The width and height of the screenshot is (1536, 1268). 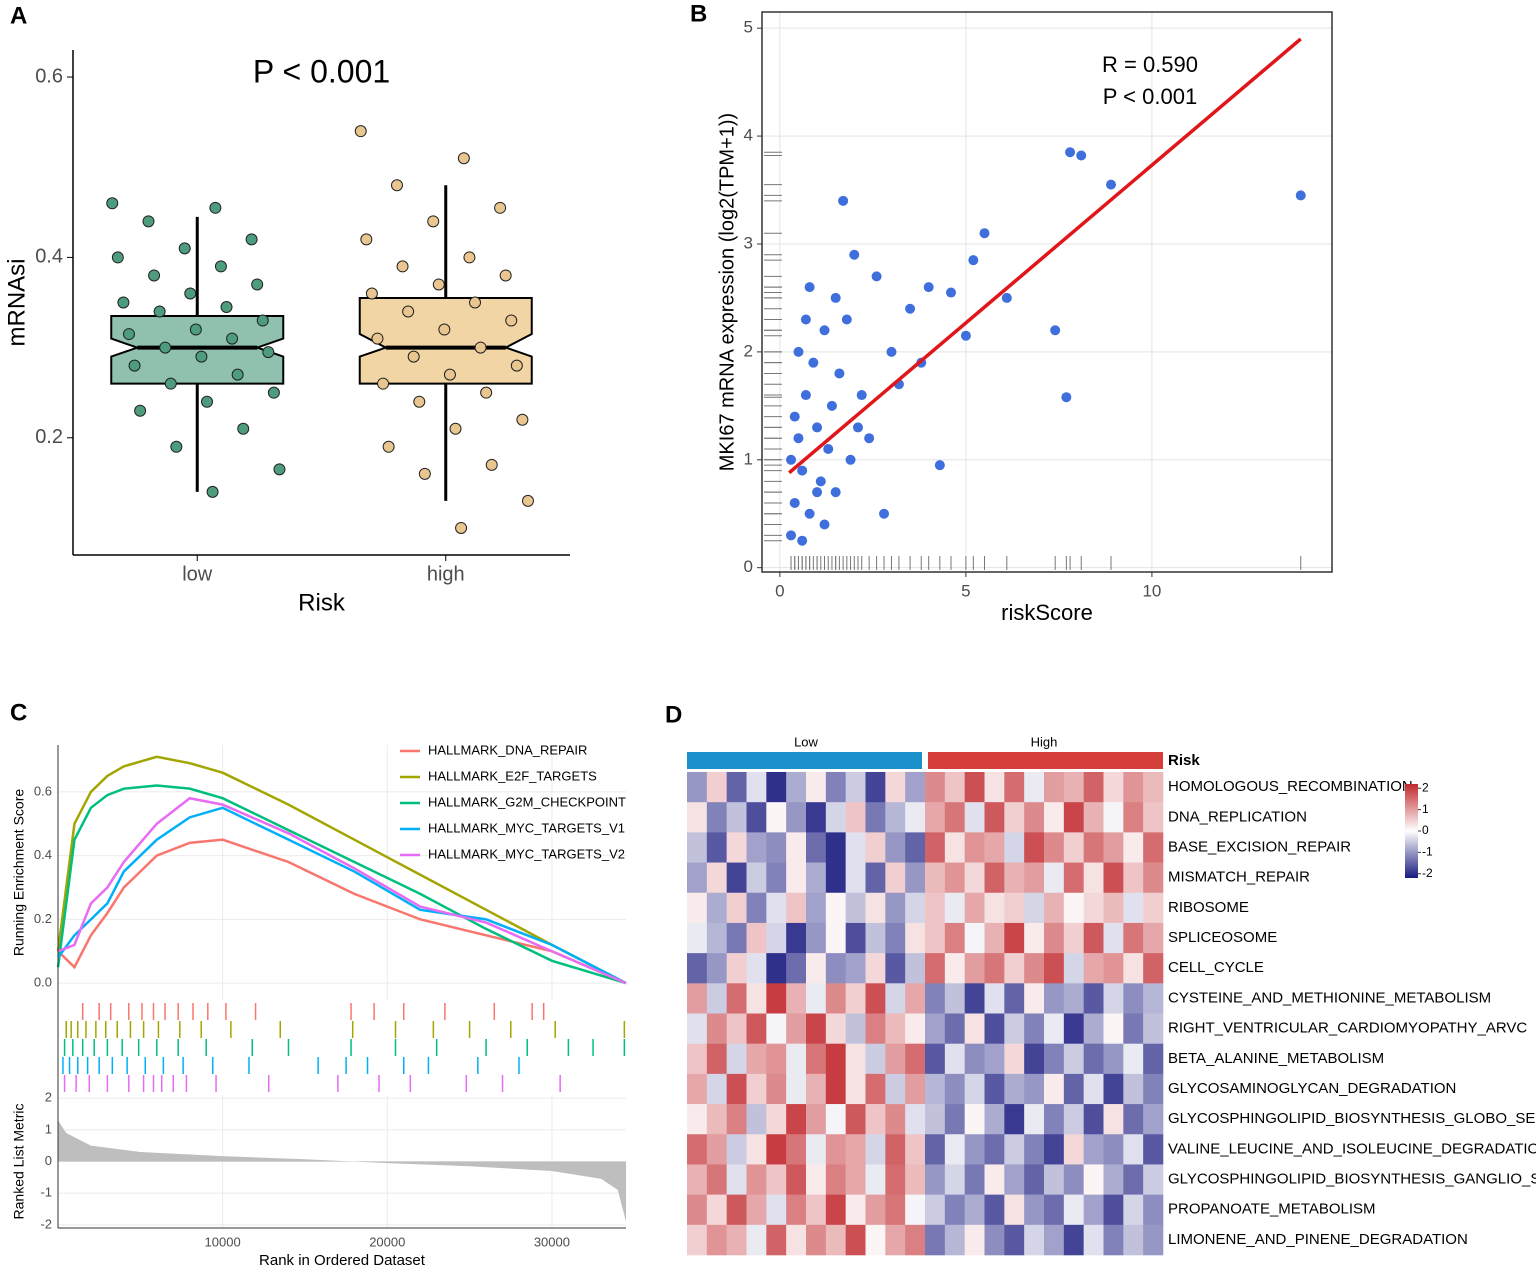 I want to click on row-label: CYSTEINE_AND_METHIONINE_METABOLISM, so click(x=1329, y=997).